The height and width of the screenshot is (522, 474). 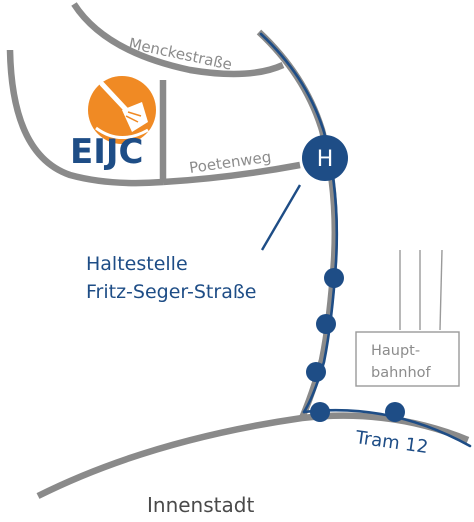 I want to click on main-stop-marker: H, so click(x=304, y=193).